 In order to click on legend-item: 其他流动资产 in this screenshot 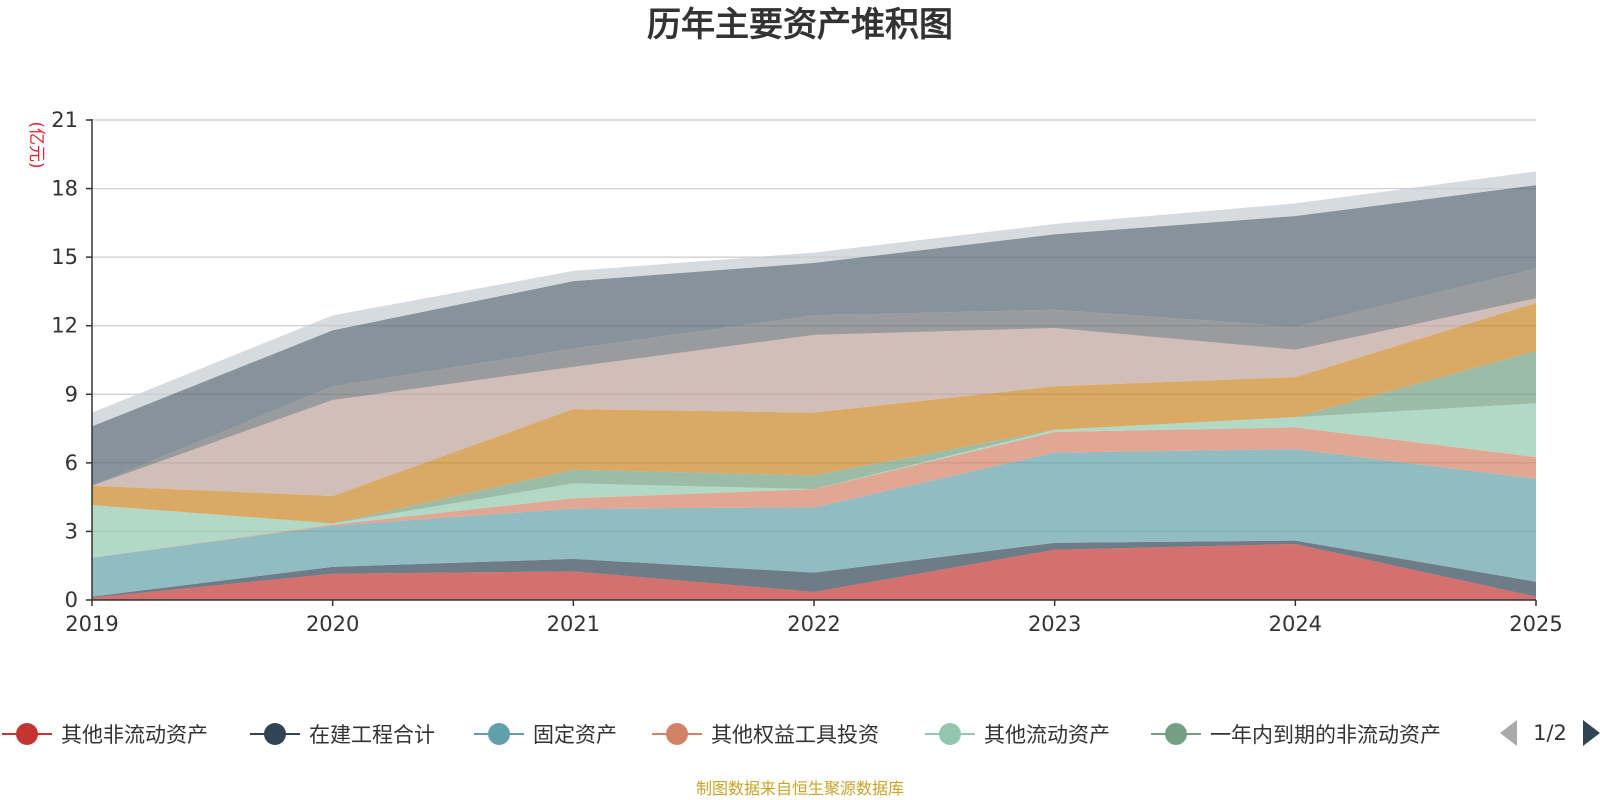, I will do `click(1017, 735)`.